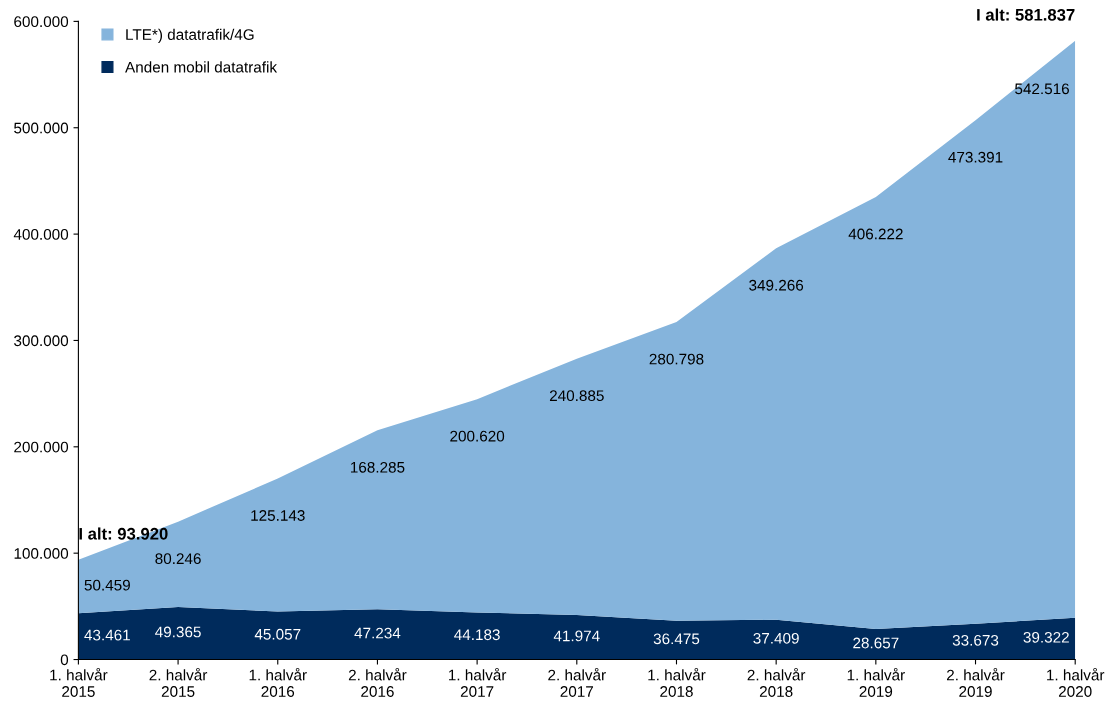 This screenshot has height=713, width=1120. Describe the element at coordinates (107, 635) in the screenshot. I see `data-label: 43.461` at that location.